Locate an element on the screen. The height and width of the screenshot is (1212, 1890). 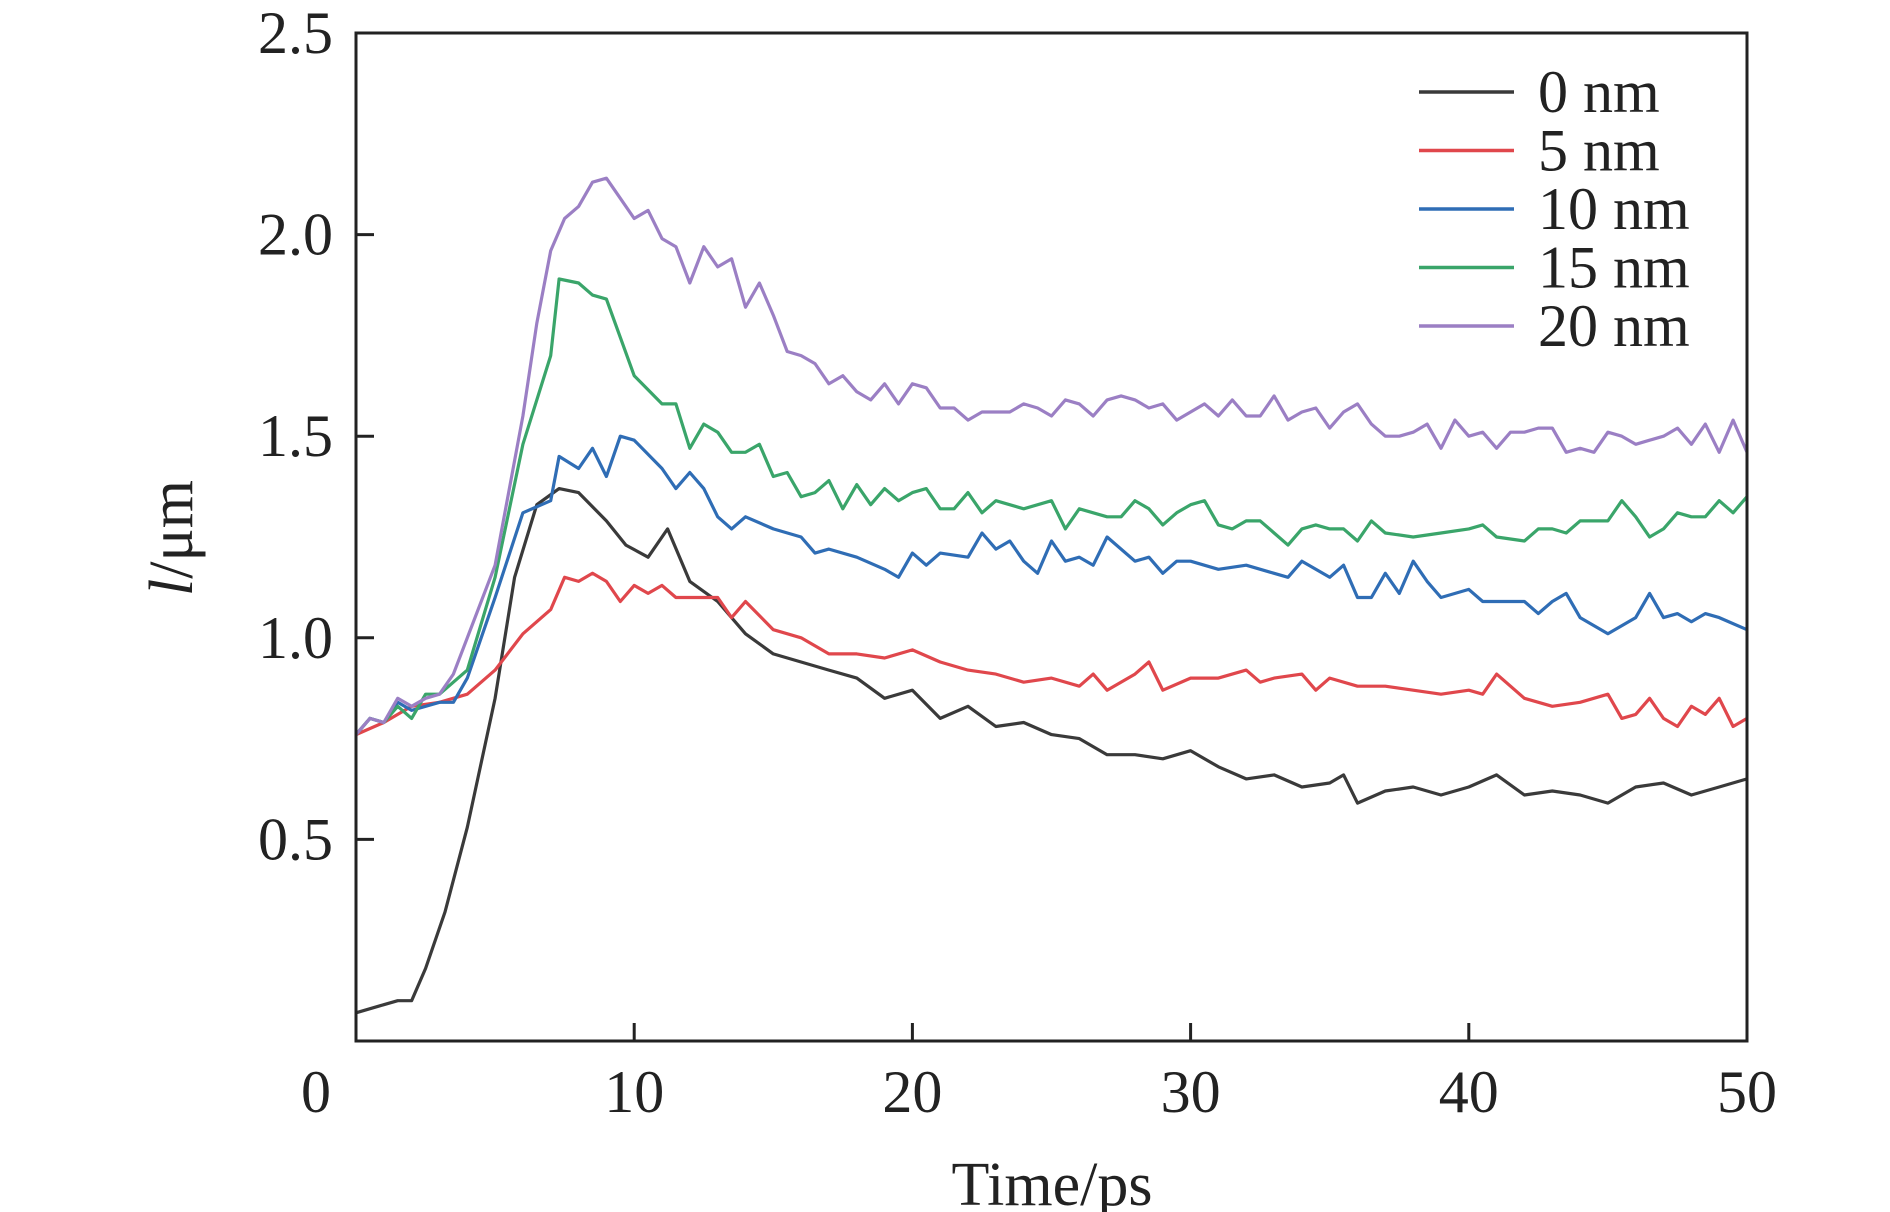
x-tick-label: 40 is located at coordinates (1469, 1092).